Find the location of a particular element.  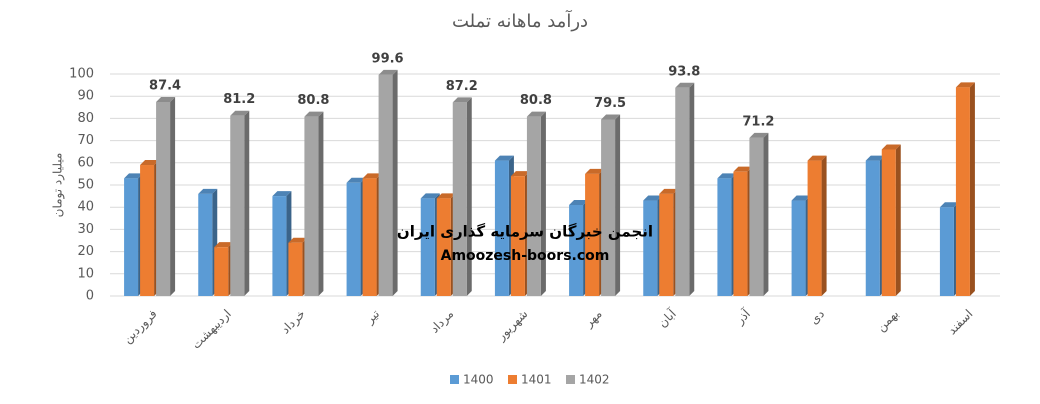

y-tick-label: 30 is located at coordinates (85, 229).